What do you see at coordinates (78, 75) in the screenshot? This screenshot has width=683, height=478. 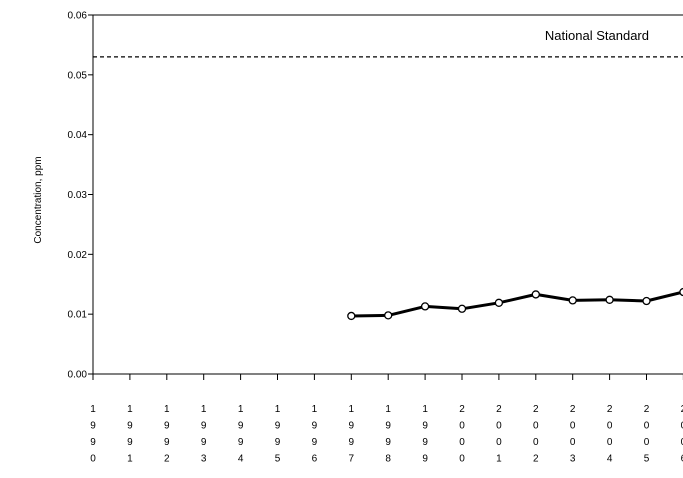 I see `y-tick-label: 0.05` at bounding box center [78, 75].